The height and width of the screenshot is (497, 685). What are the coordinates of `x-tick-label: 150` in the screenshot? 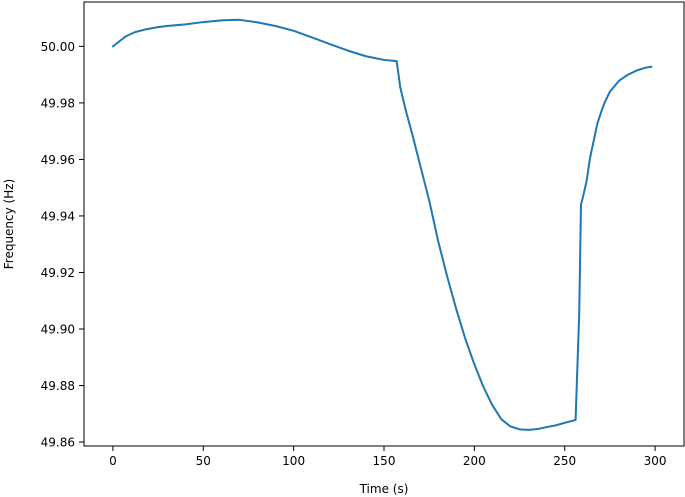 It's located at (384, 461).